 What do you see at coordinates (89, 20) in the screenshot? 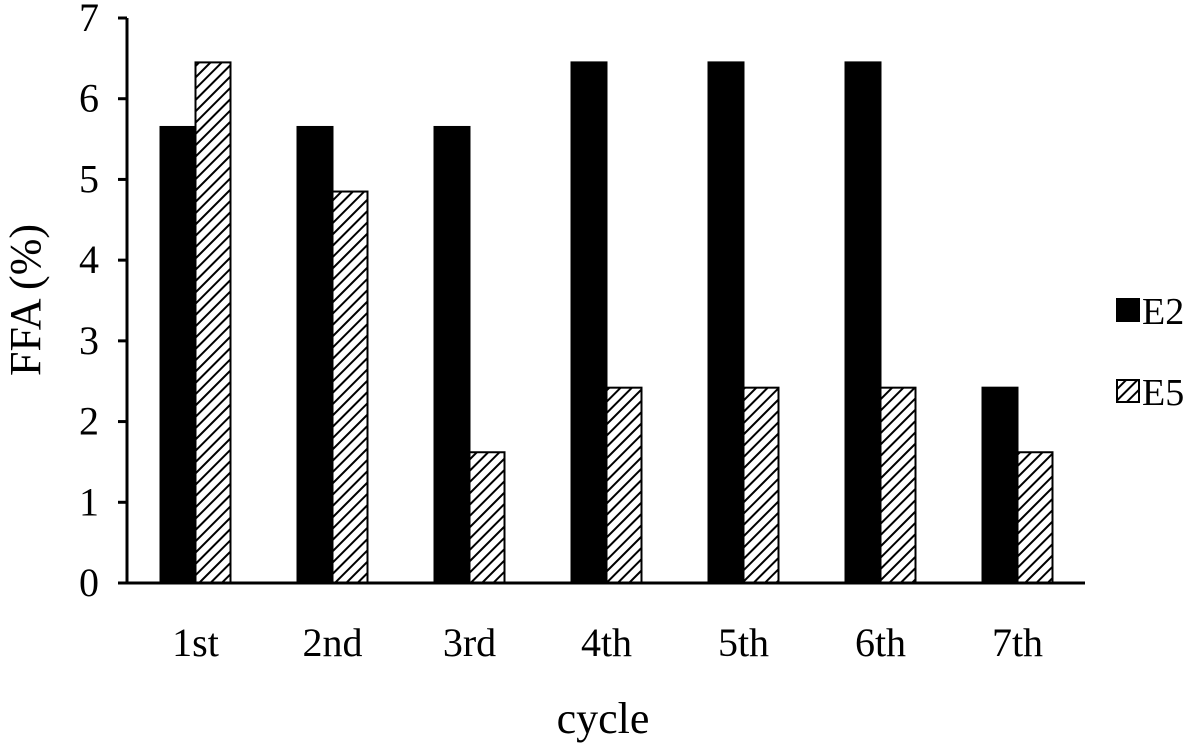
I see `y-tick-label: 7` at bounding box center [89, 20].